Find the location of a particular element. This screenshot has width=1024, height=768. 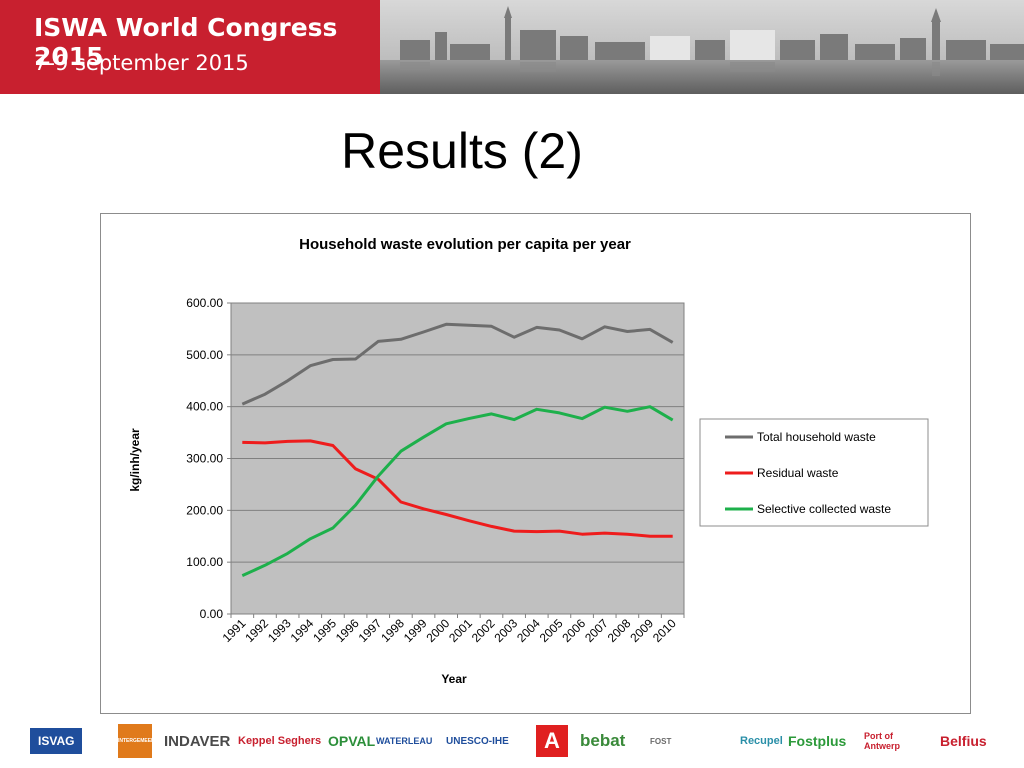

x-tick-label: 1993 is located at coordinates (279, 630).